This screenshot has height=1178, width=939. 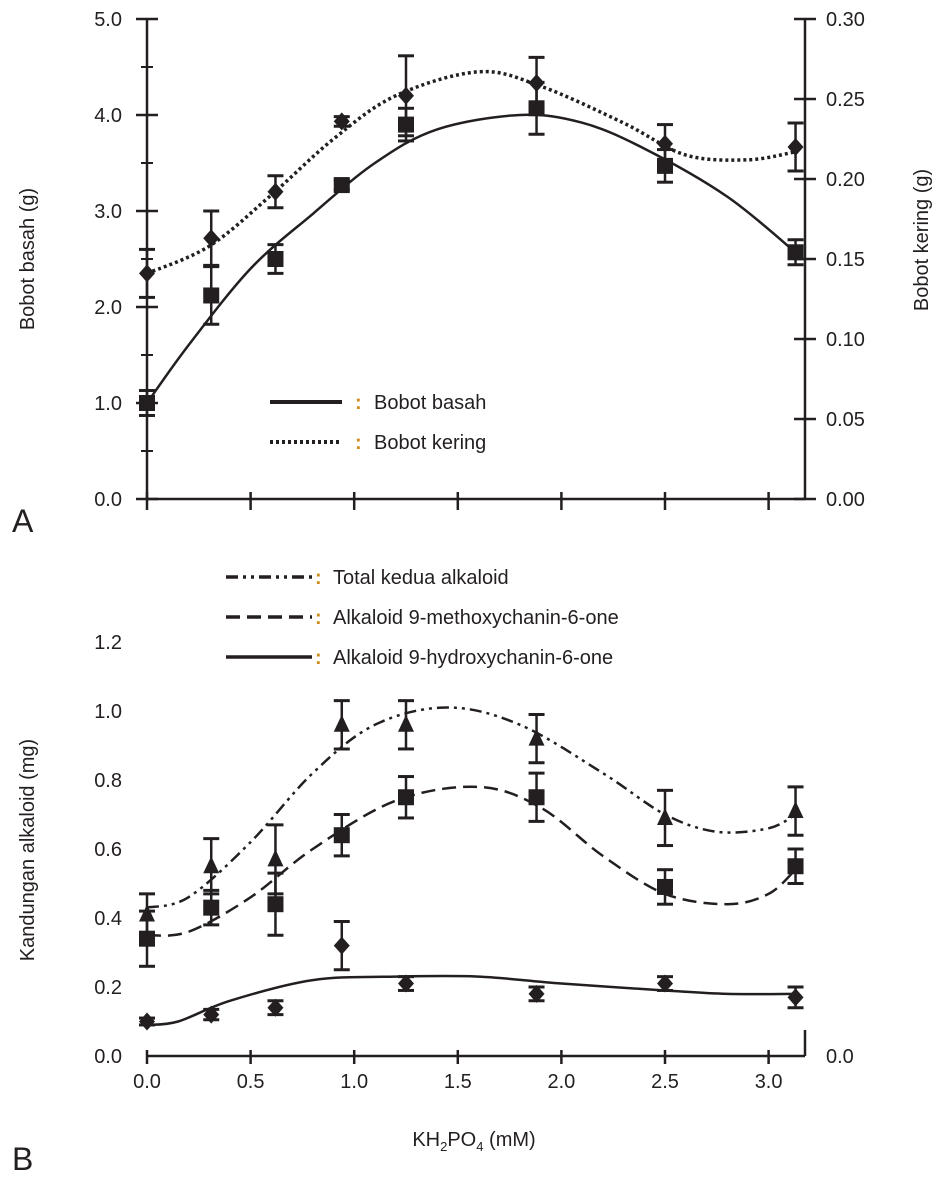 I want to click on y2-tick-label: 0.05, so click(x=845, y=420).